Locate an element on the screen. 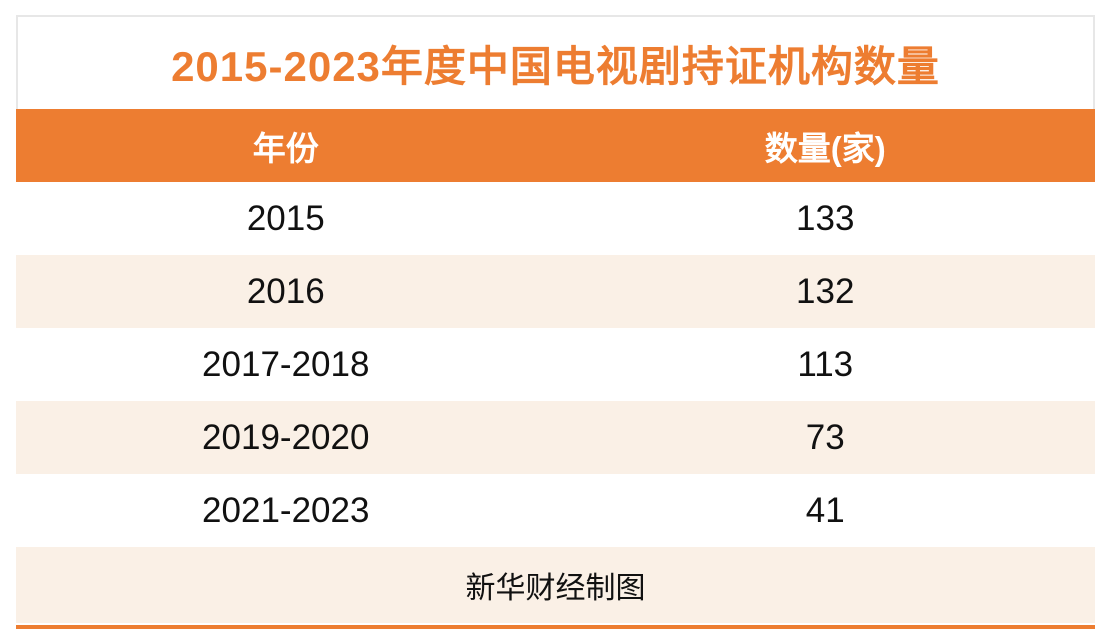 The height and width of the screenshot is (644, 1110). cell-year: 2021-2023 is located at coordinates (286, 510).